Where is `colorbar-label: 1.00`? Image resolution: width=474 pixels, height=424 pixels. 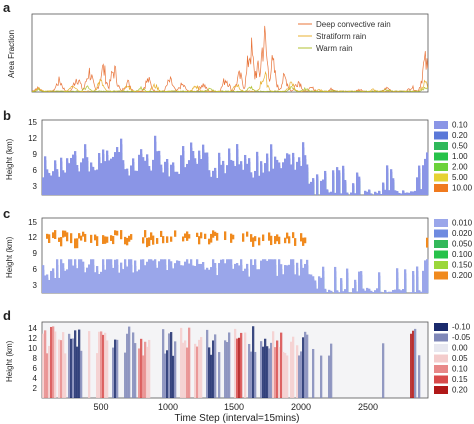
colorbar-label: 1.00 is located at coordinates (460, 156).